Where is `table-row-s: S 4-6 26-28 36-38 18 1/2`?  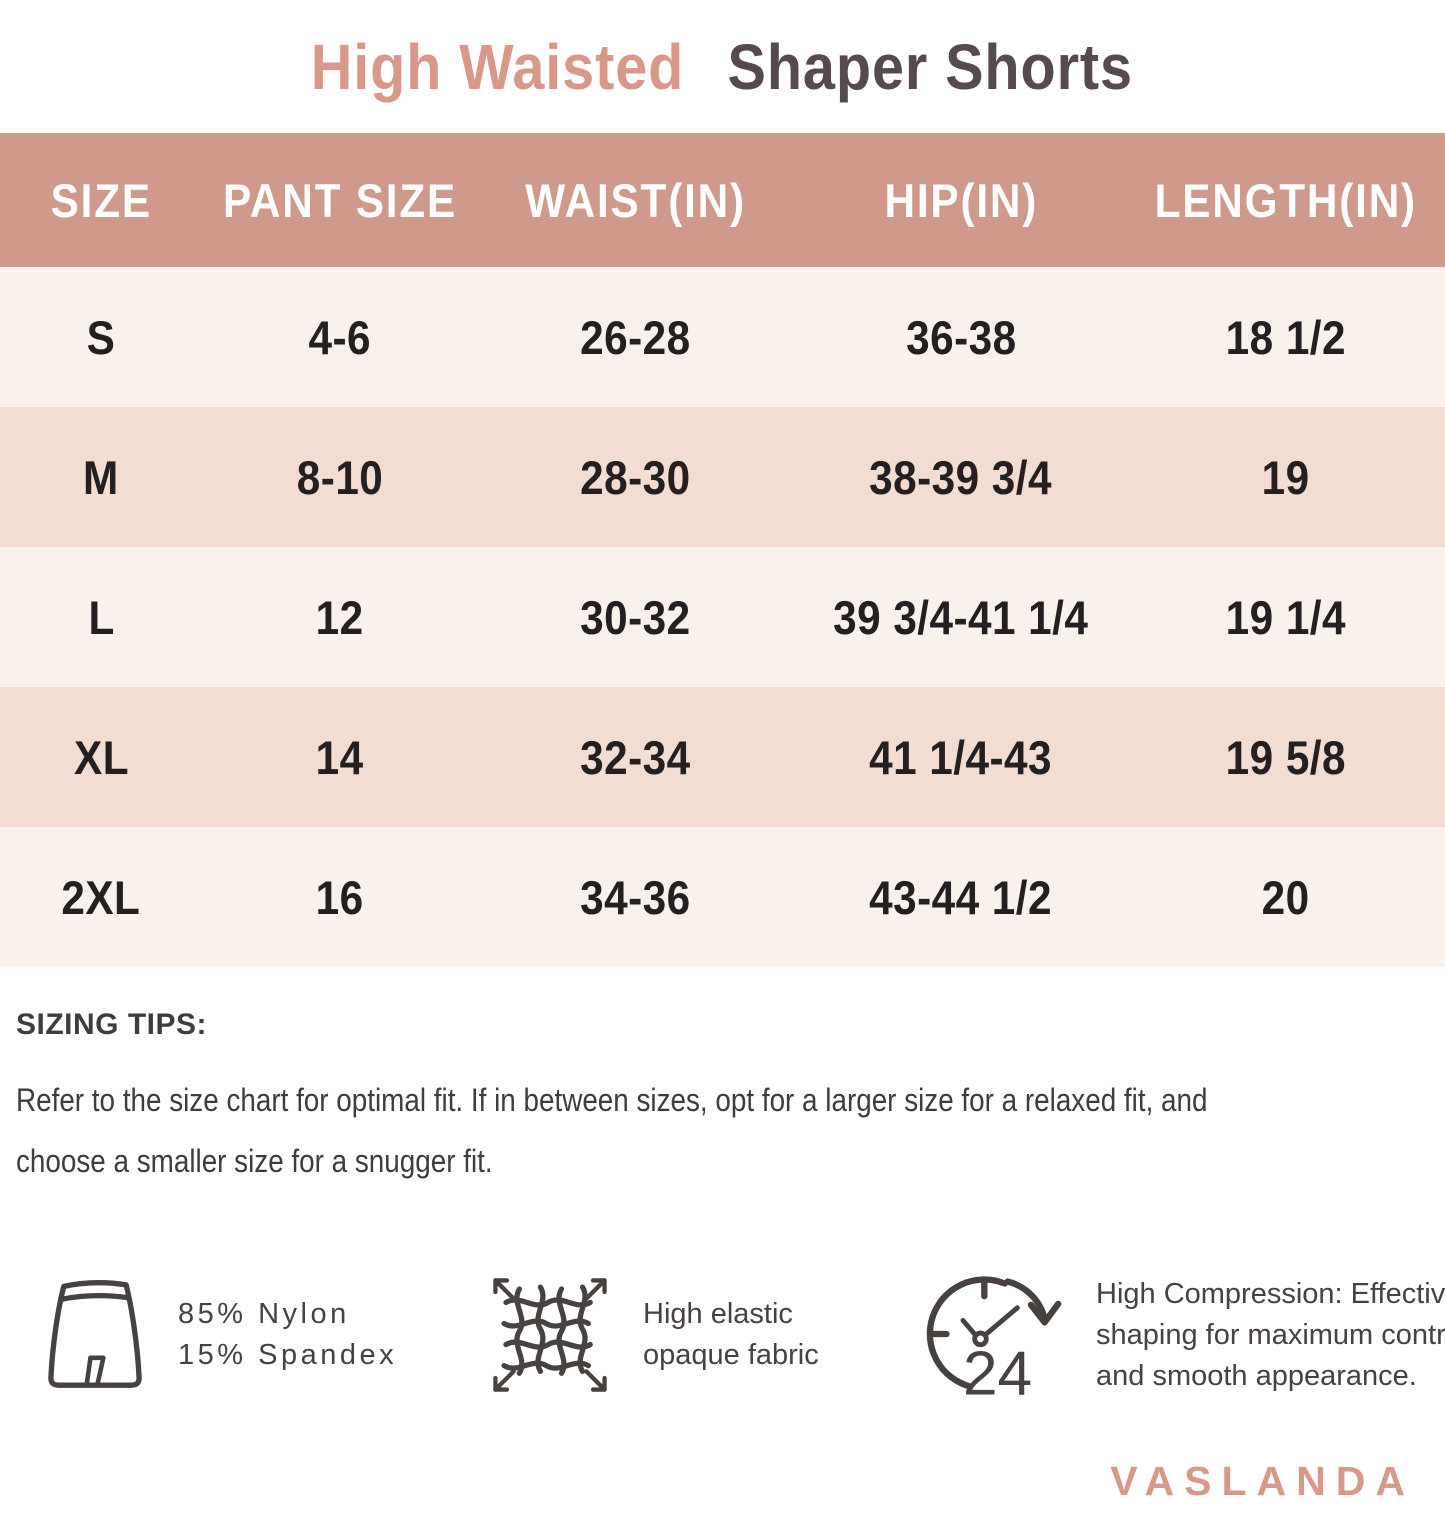
table-row-s: S 4-6 26-28 36-38 18 1/2 is located at coordinates (722, 337).